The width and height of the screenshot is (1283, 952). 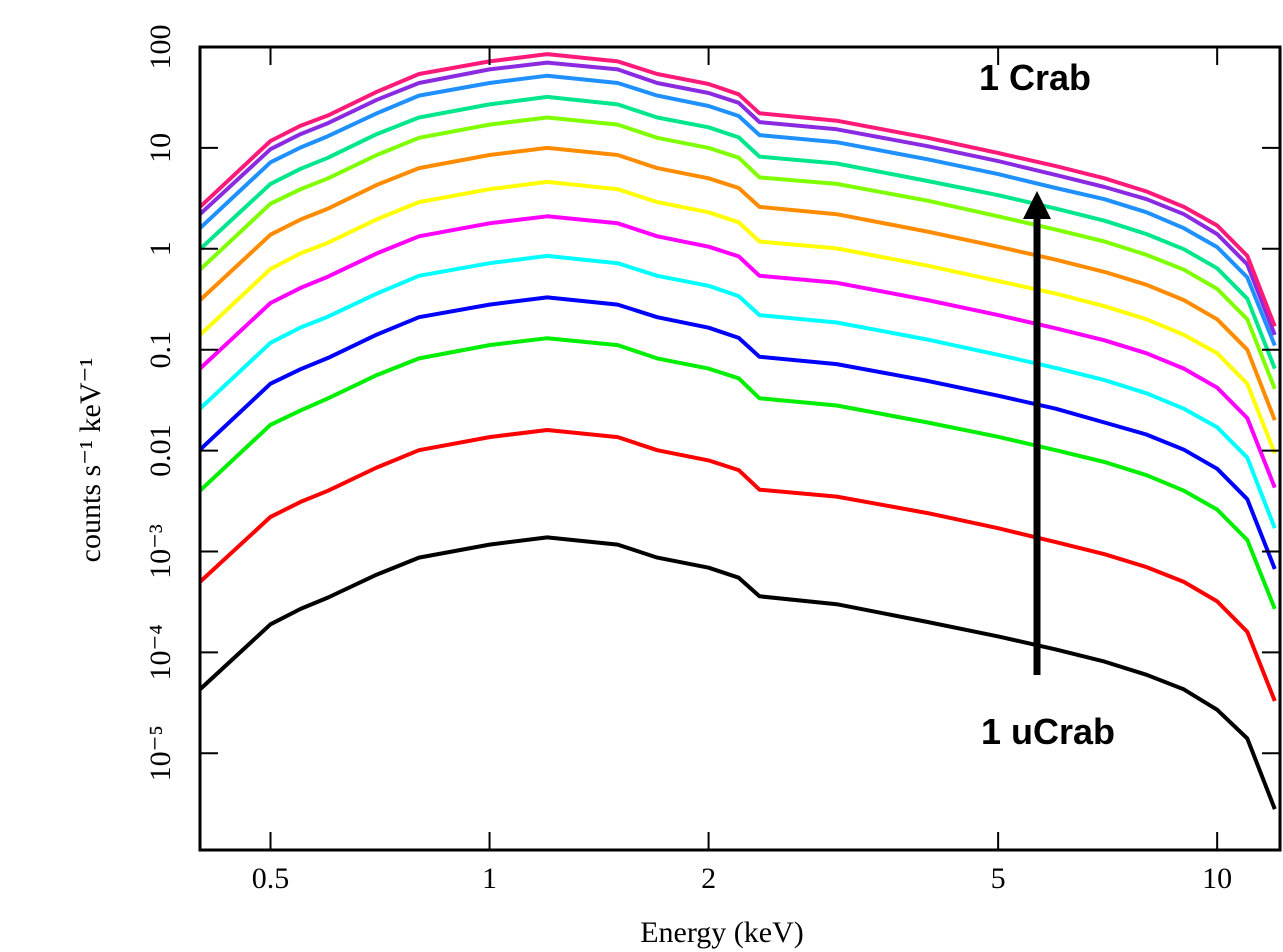 I want to click on y-tick-label: 0.01, so click(x=160, y=450).